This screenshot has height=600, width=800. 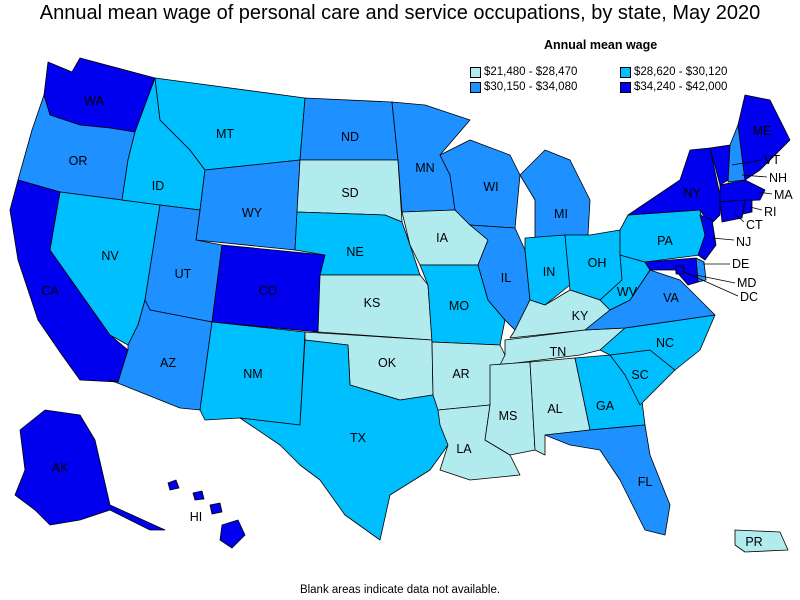 What do you see at coordinates (531, 72) in the screenshot?
I see `legend-label-tier-1: $21,480 - $28,470` at bounding box center [531, 72].